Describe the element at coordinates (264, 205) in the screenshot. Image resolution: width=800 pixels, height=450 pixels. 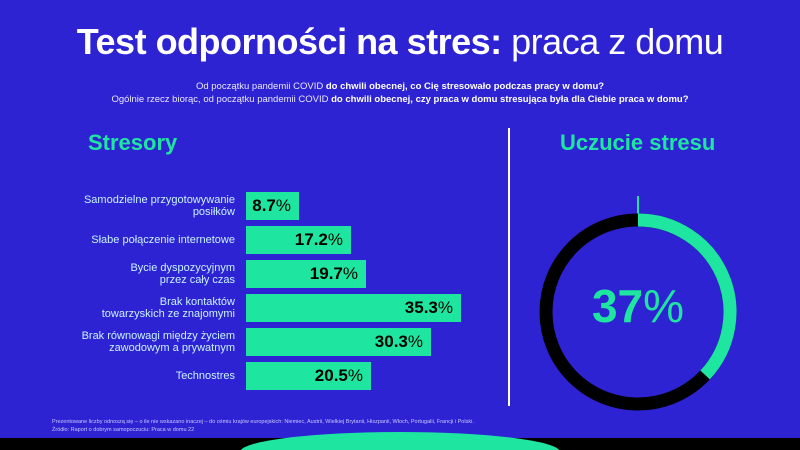
I see `bar-value-number: 8.7` at that location.